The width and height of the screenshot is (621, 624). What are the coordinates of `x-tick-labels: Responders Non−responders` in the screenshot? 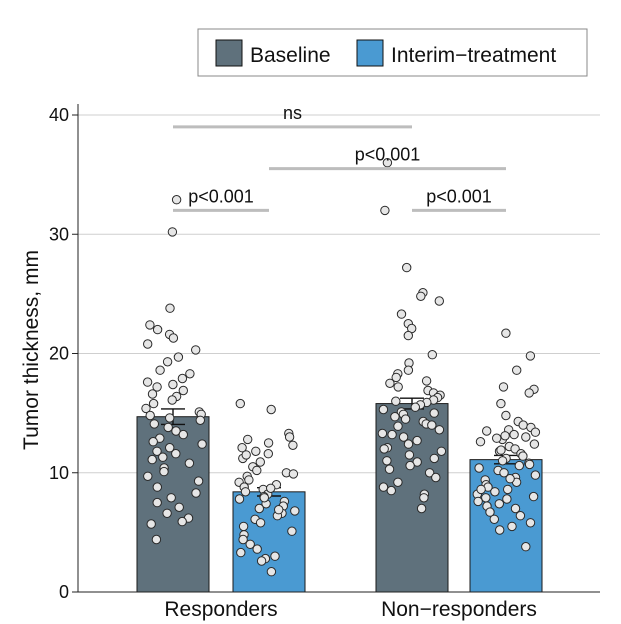 It's located at (350, 609).